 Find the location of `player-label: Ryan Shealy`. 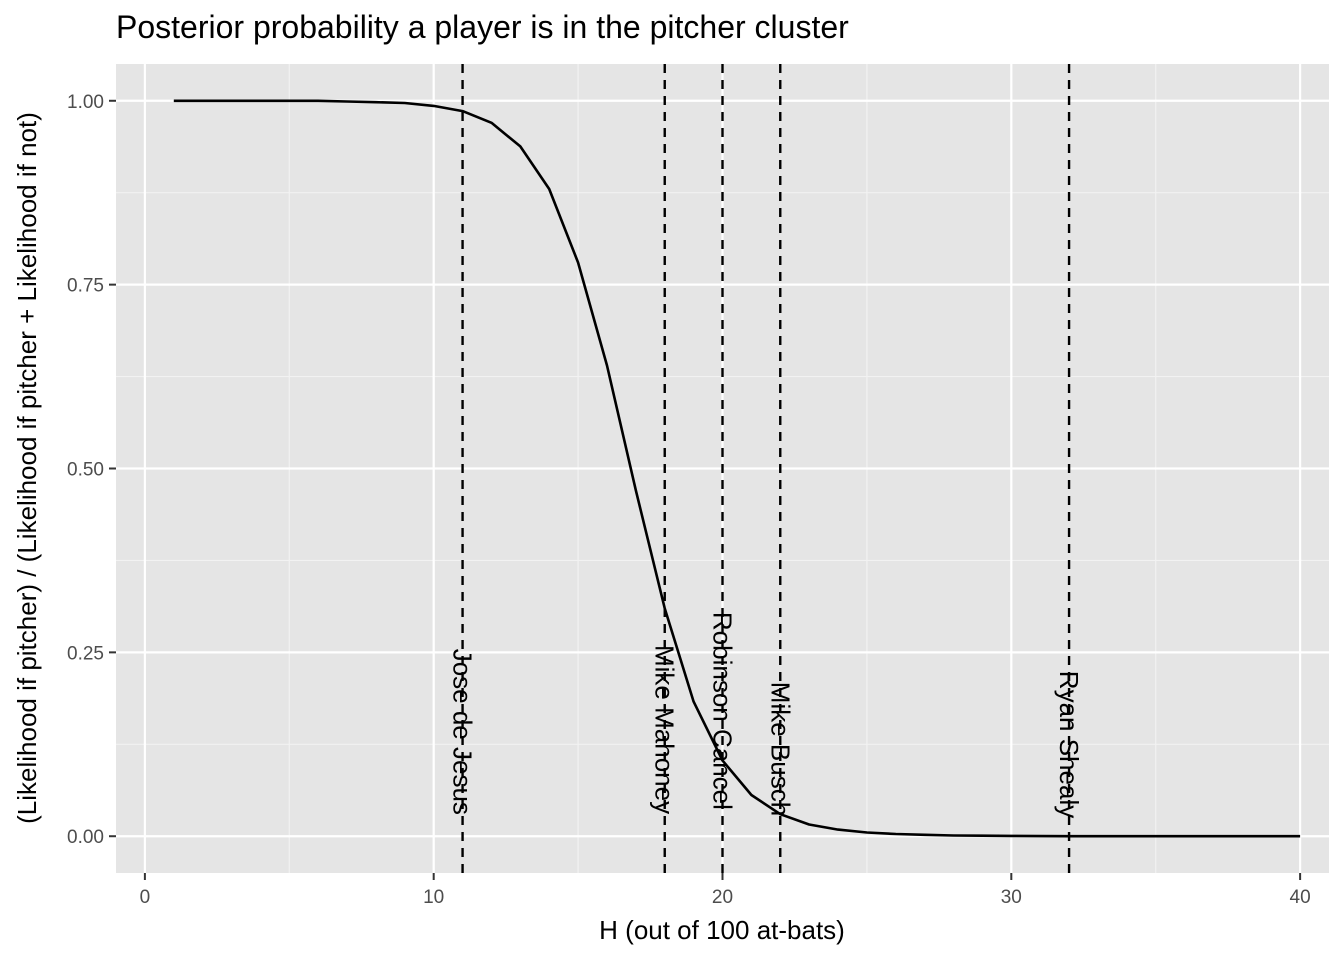

player-label: Ryan Shealy is located at coordinates (1069, 744).